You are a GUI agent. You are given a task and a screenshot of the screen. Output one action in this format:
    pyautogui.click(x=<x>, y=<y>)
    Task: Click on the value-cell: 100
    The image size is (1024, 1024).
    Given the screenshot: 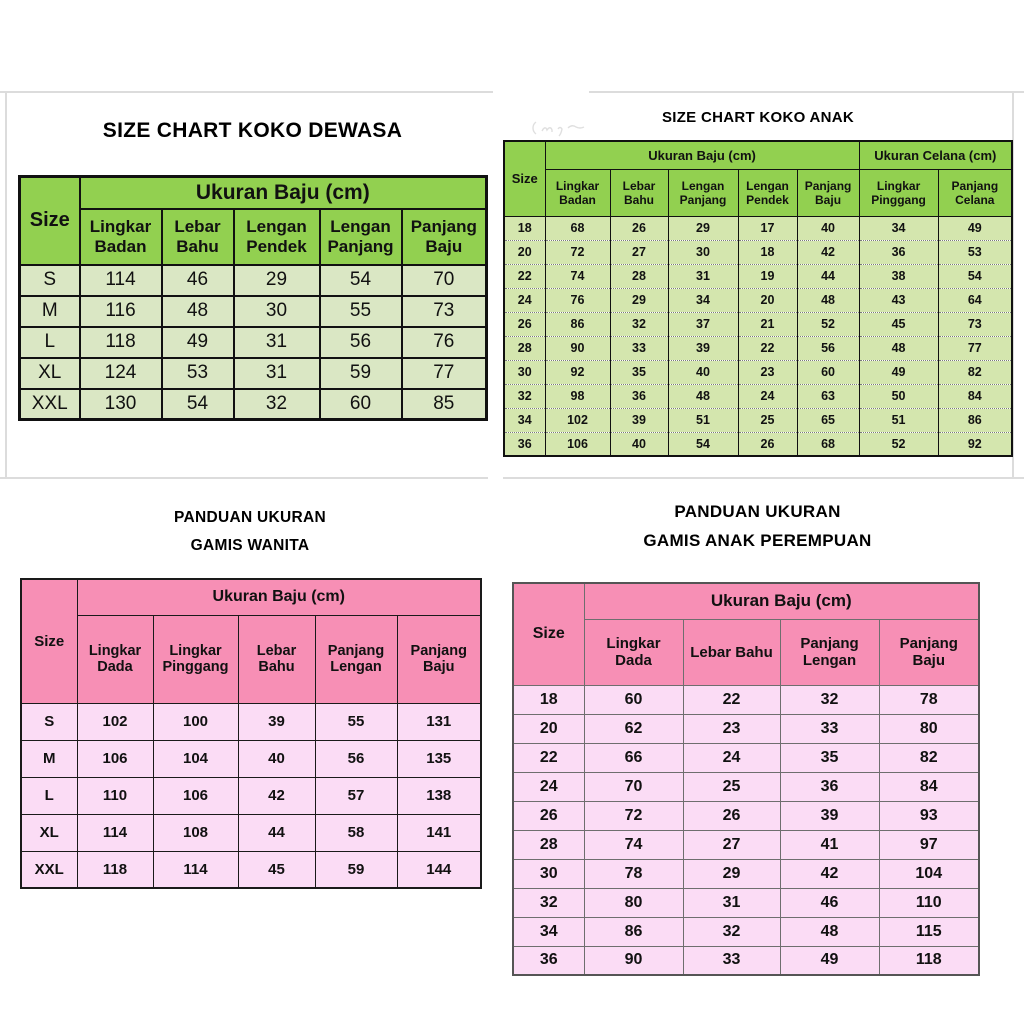 What is the action you would take?
    pyautogui.click(x=195, y=721)
    